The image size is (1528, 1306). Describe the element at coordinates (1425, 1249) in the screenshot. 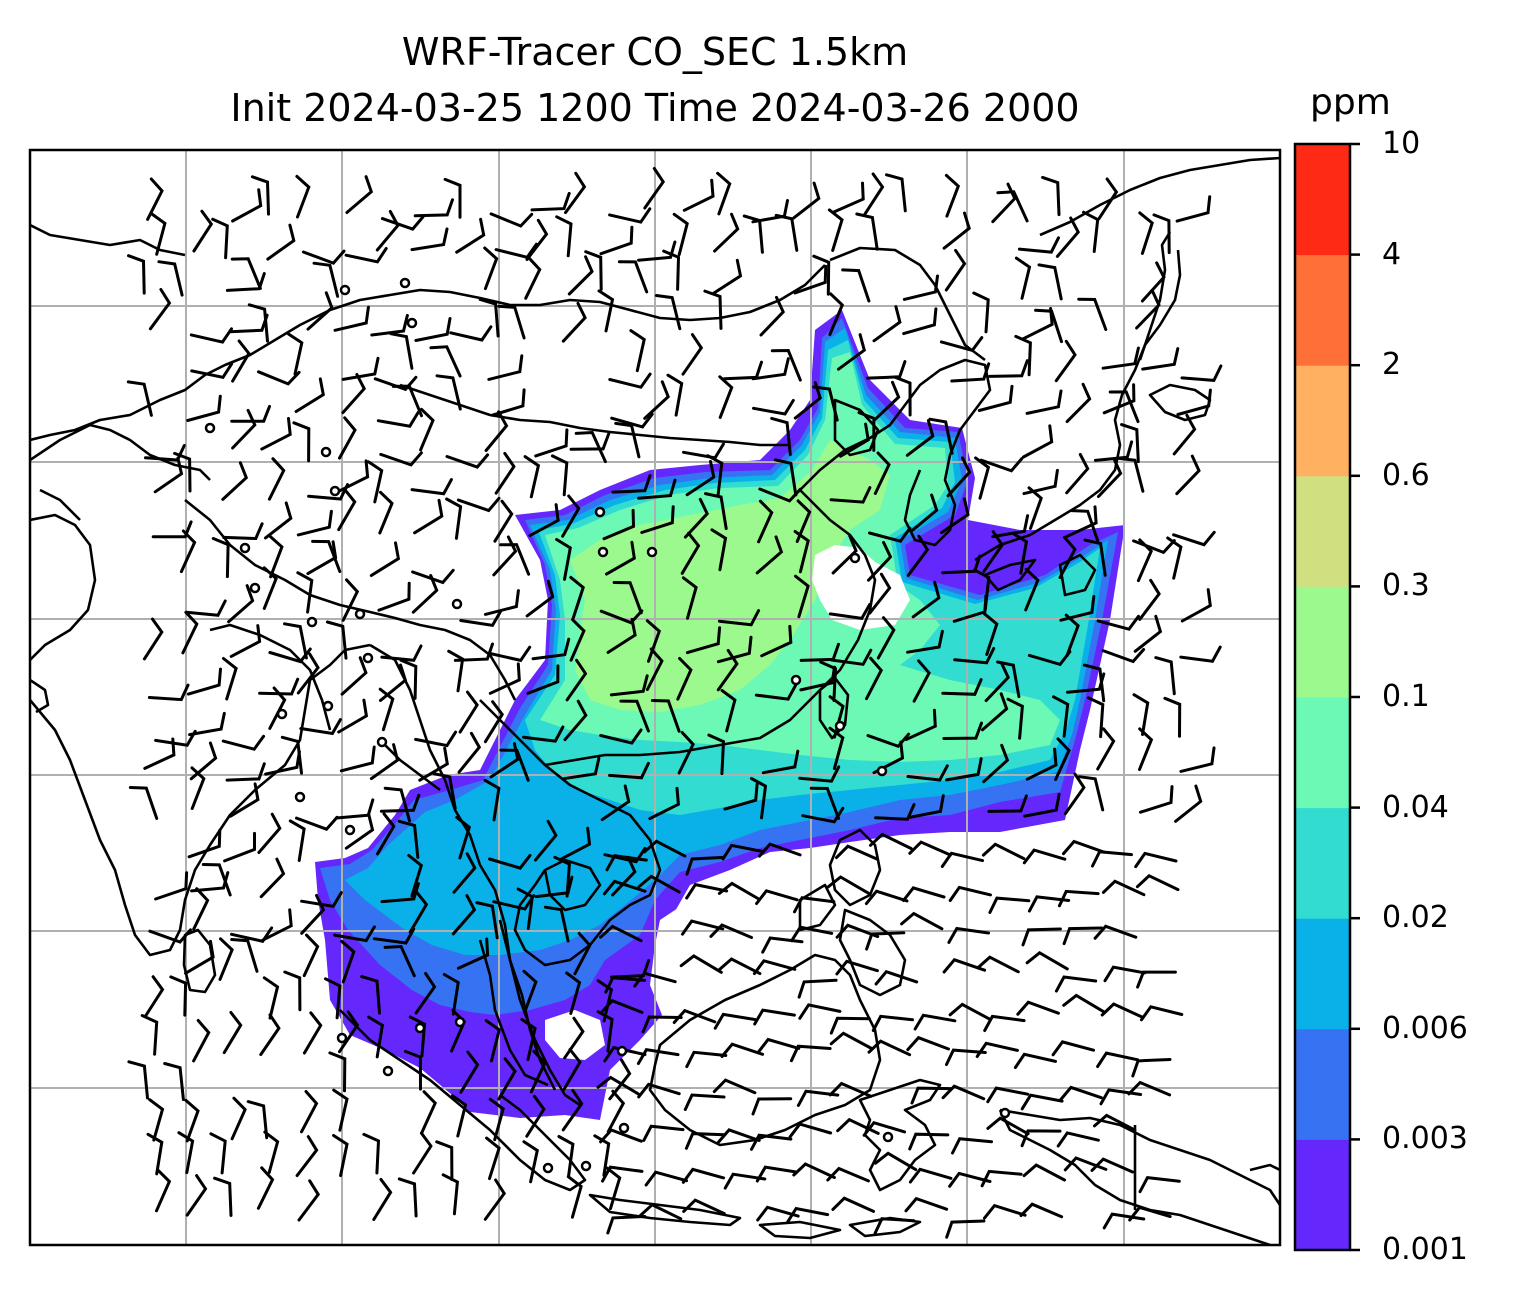

I see `colorbar-tick-label: 0.001` at that location.